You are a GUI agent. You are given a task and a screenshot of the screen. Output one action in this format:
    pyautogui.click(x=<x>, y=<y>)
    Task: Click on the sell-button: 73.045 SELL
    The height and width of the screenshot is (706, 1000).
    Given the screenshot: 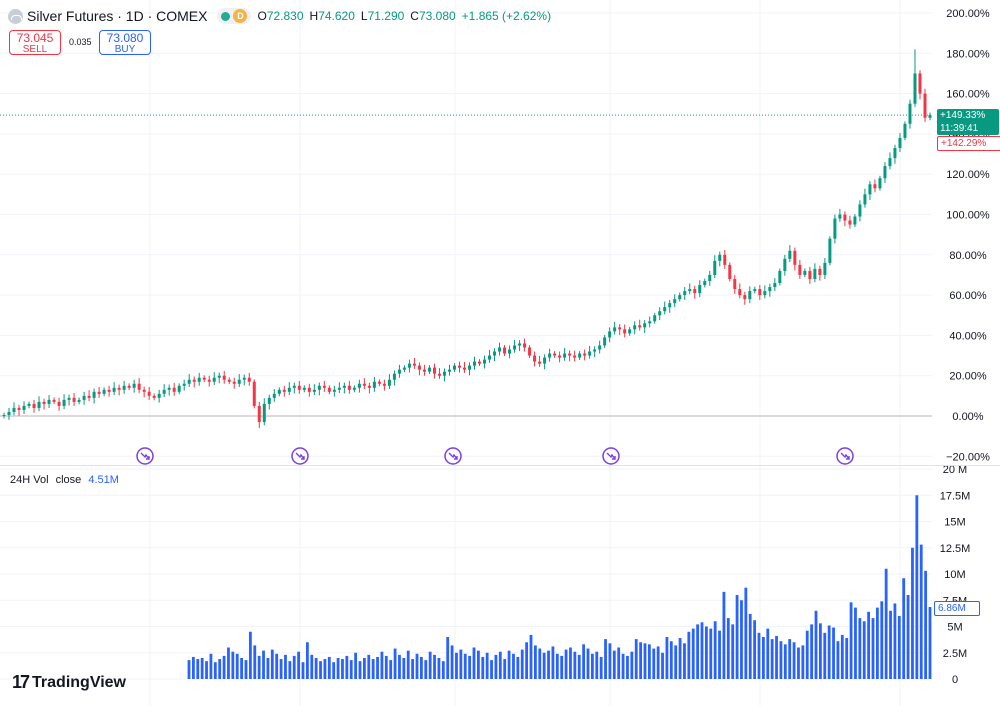 What is the action you would take?
    pyautogui.click(x=35, y=42)
    